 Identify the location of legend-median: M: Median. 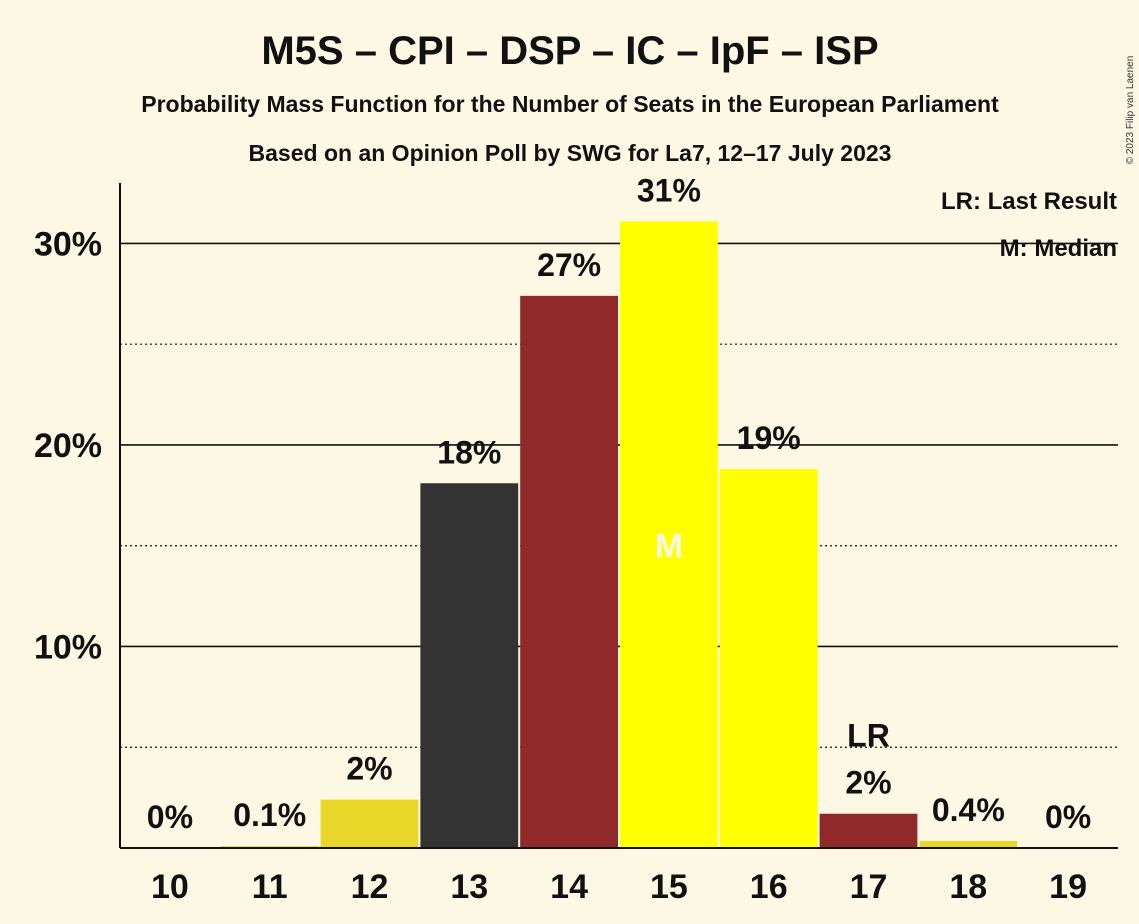
(1058, 248).